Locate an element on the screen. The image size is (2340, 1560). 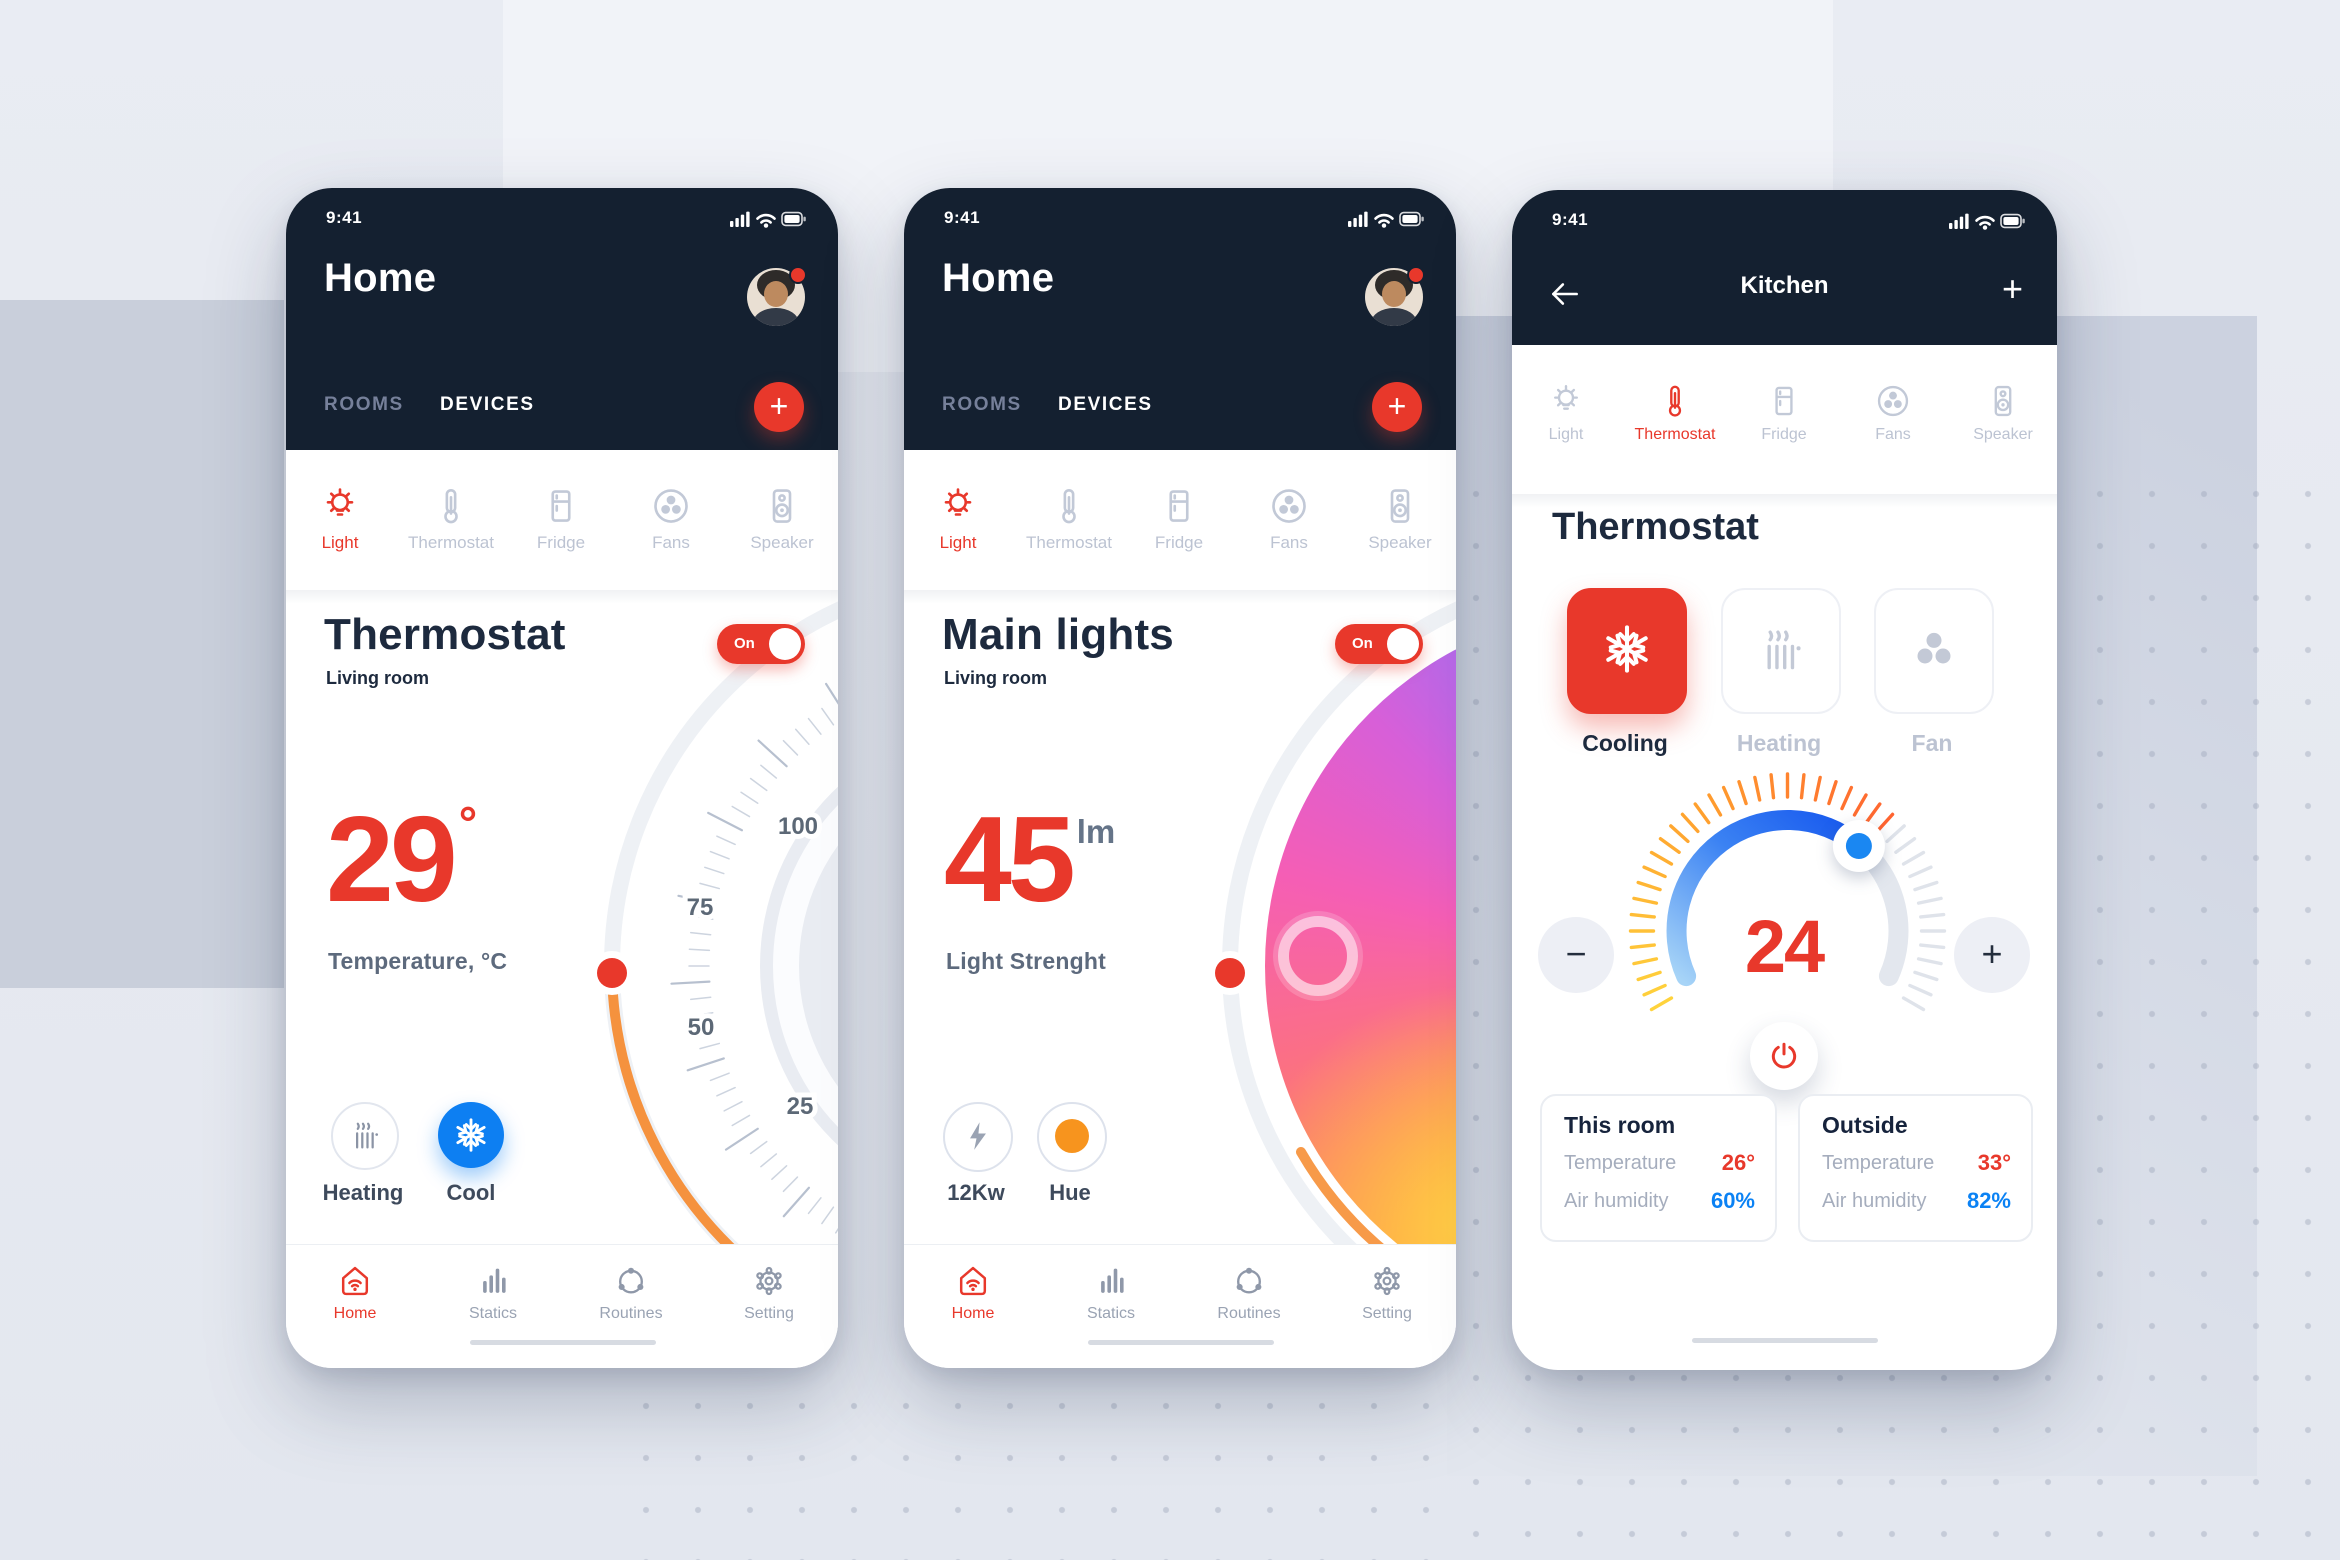
bottom-nav: Home Statics Routines Setting is located at coordinates (562, 1306).